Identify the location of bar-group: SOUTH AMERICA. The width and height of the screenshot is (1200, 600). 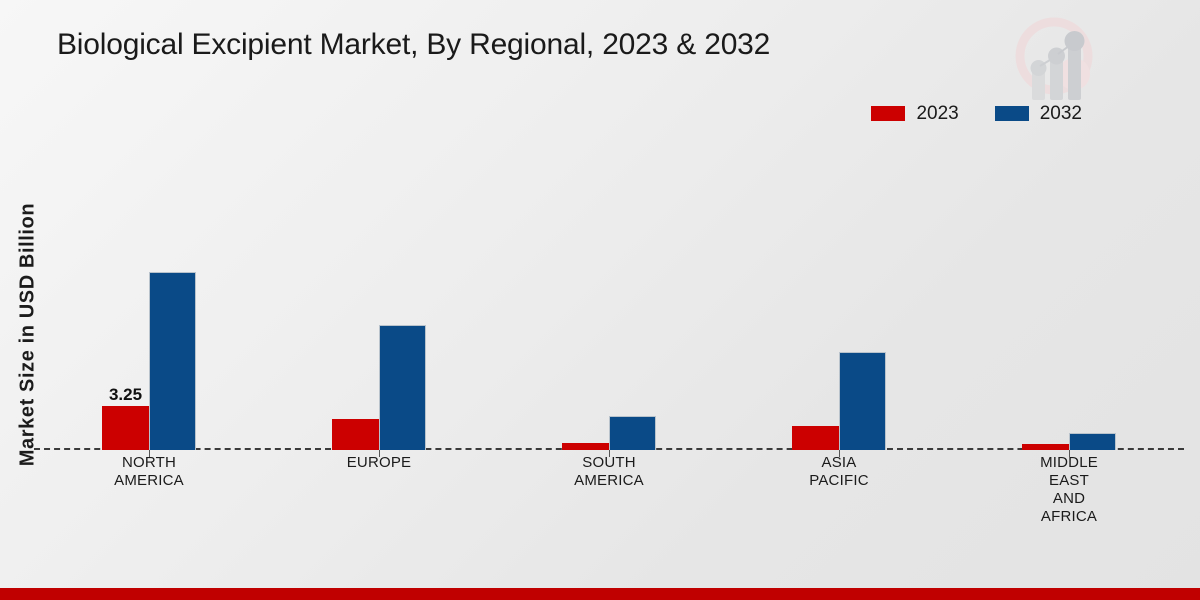
(609, 314).